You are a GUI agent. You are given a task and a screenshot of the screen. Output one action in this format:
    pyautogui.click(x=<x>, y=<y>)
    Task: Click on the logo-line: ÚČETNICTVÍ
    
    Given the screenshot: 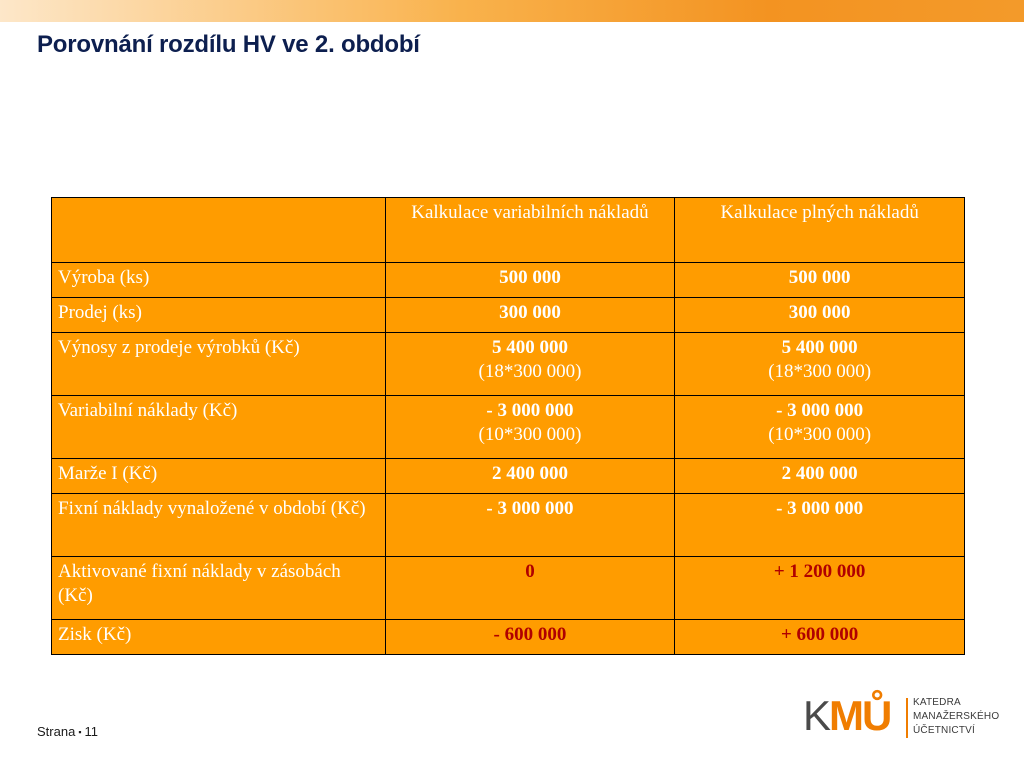 What is the action you would take?
    pyautogui.click(x=944, y=730)
    